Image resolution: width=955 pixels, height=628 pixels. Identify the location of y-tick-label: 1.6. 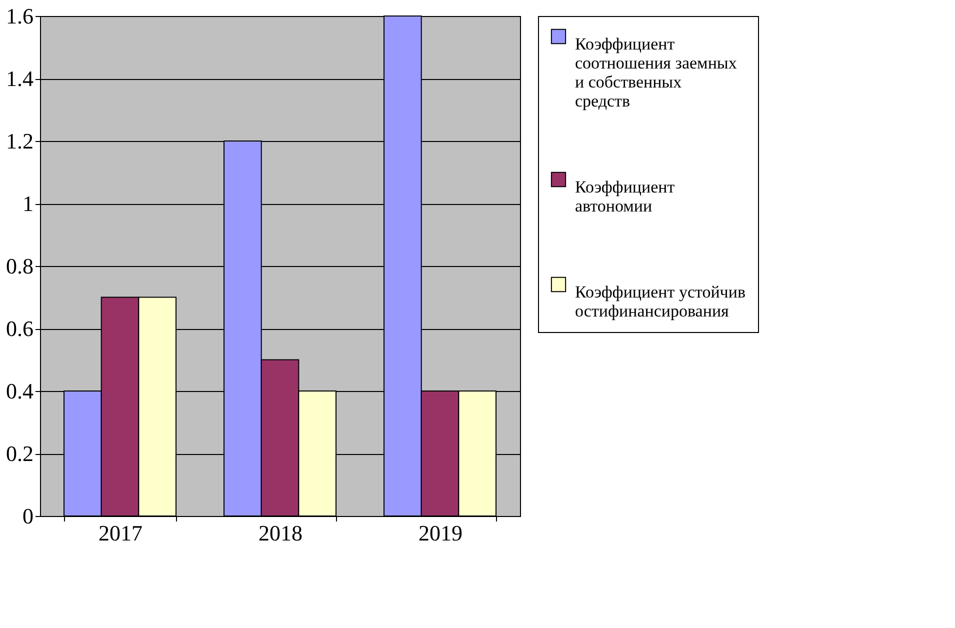
(20, 16).